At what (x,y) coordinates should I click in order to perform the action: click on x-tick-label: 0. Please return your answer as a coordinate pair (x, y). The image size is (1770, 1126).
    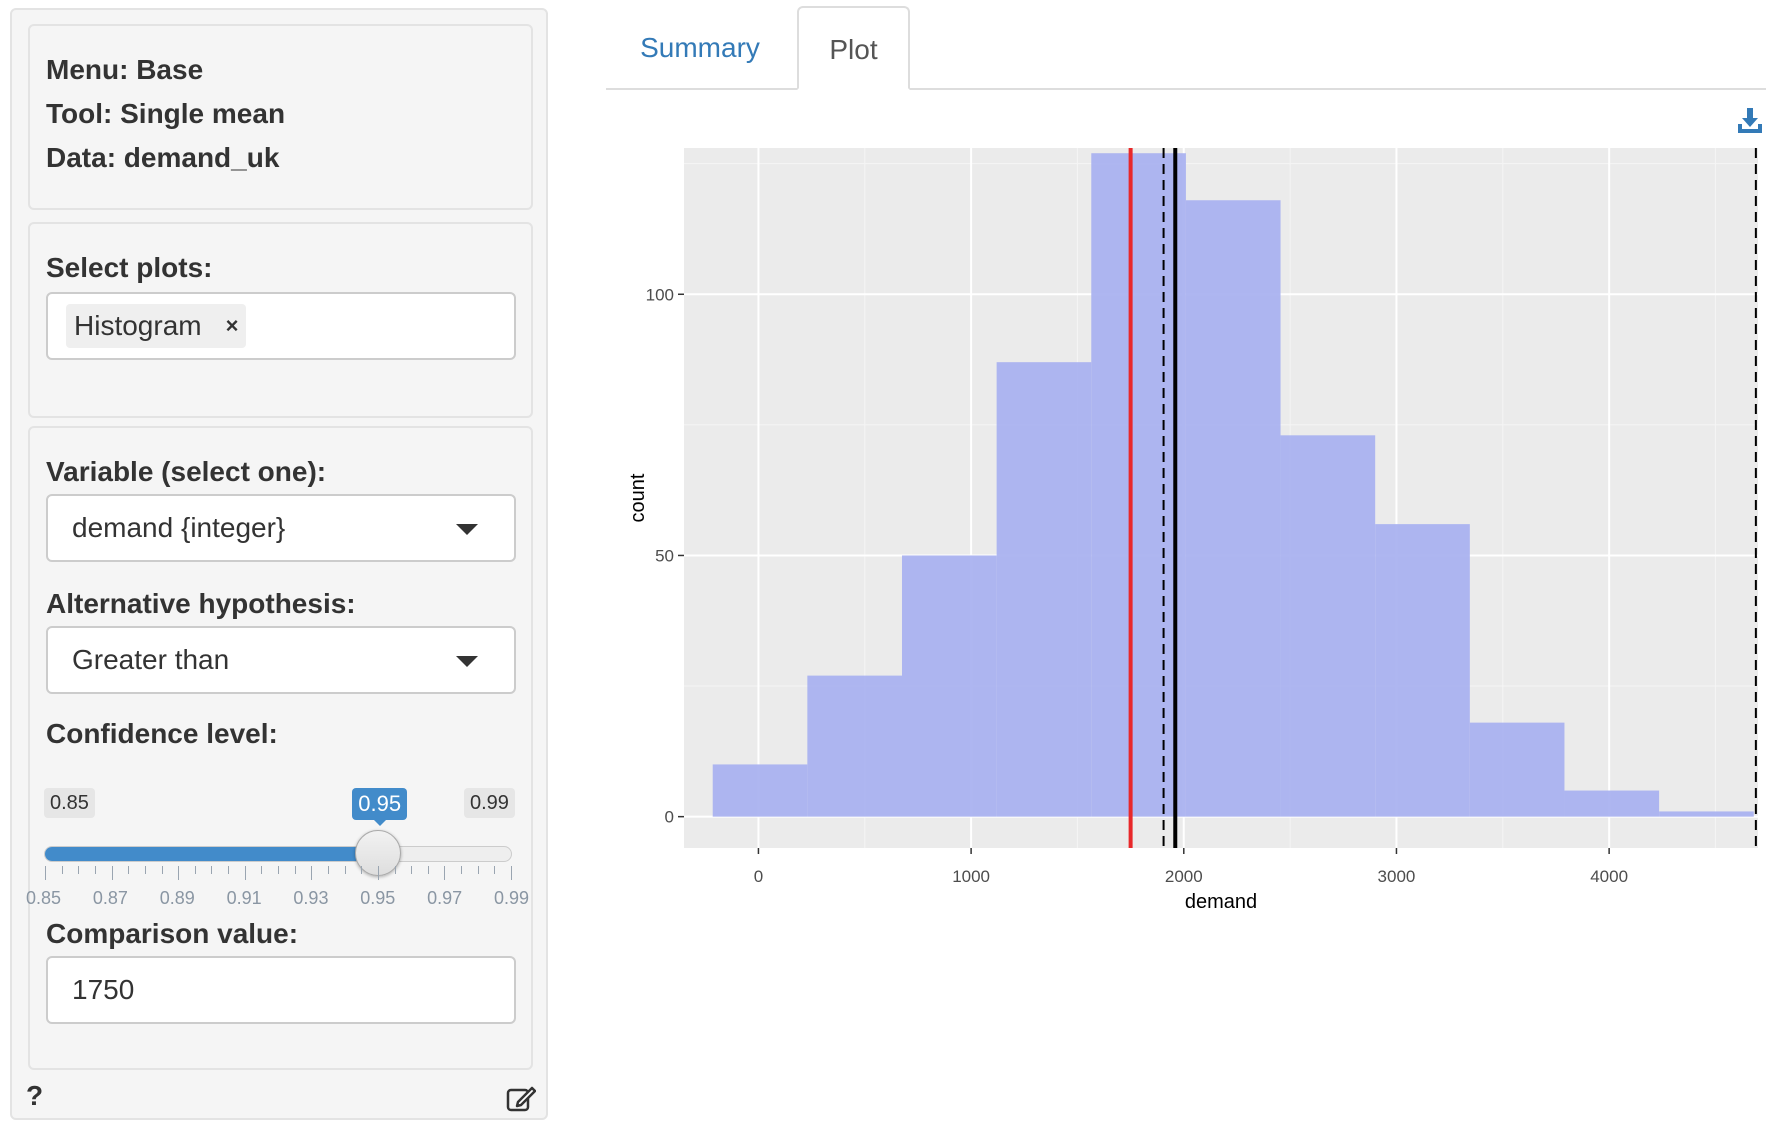
    Looking at the image, I should click on (758, 876).